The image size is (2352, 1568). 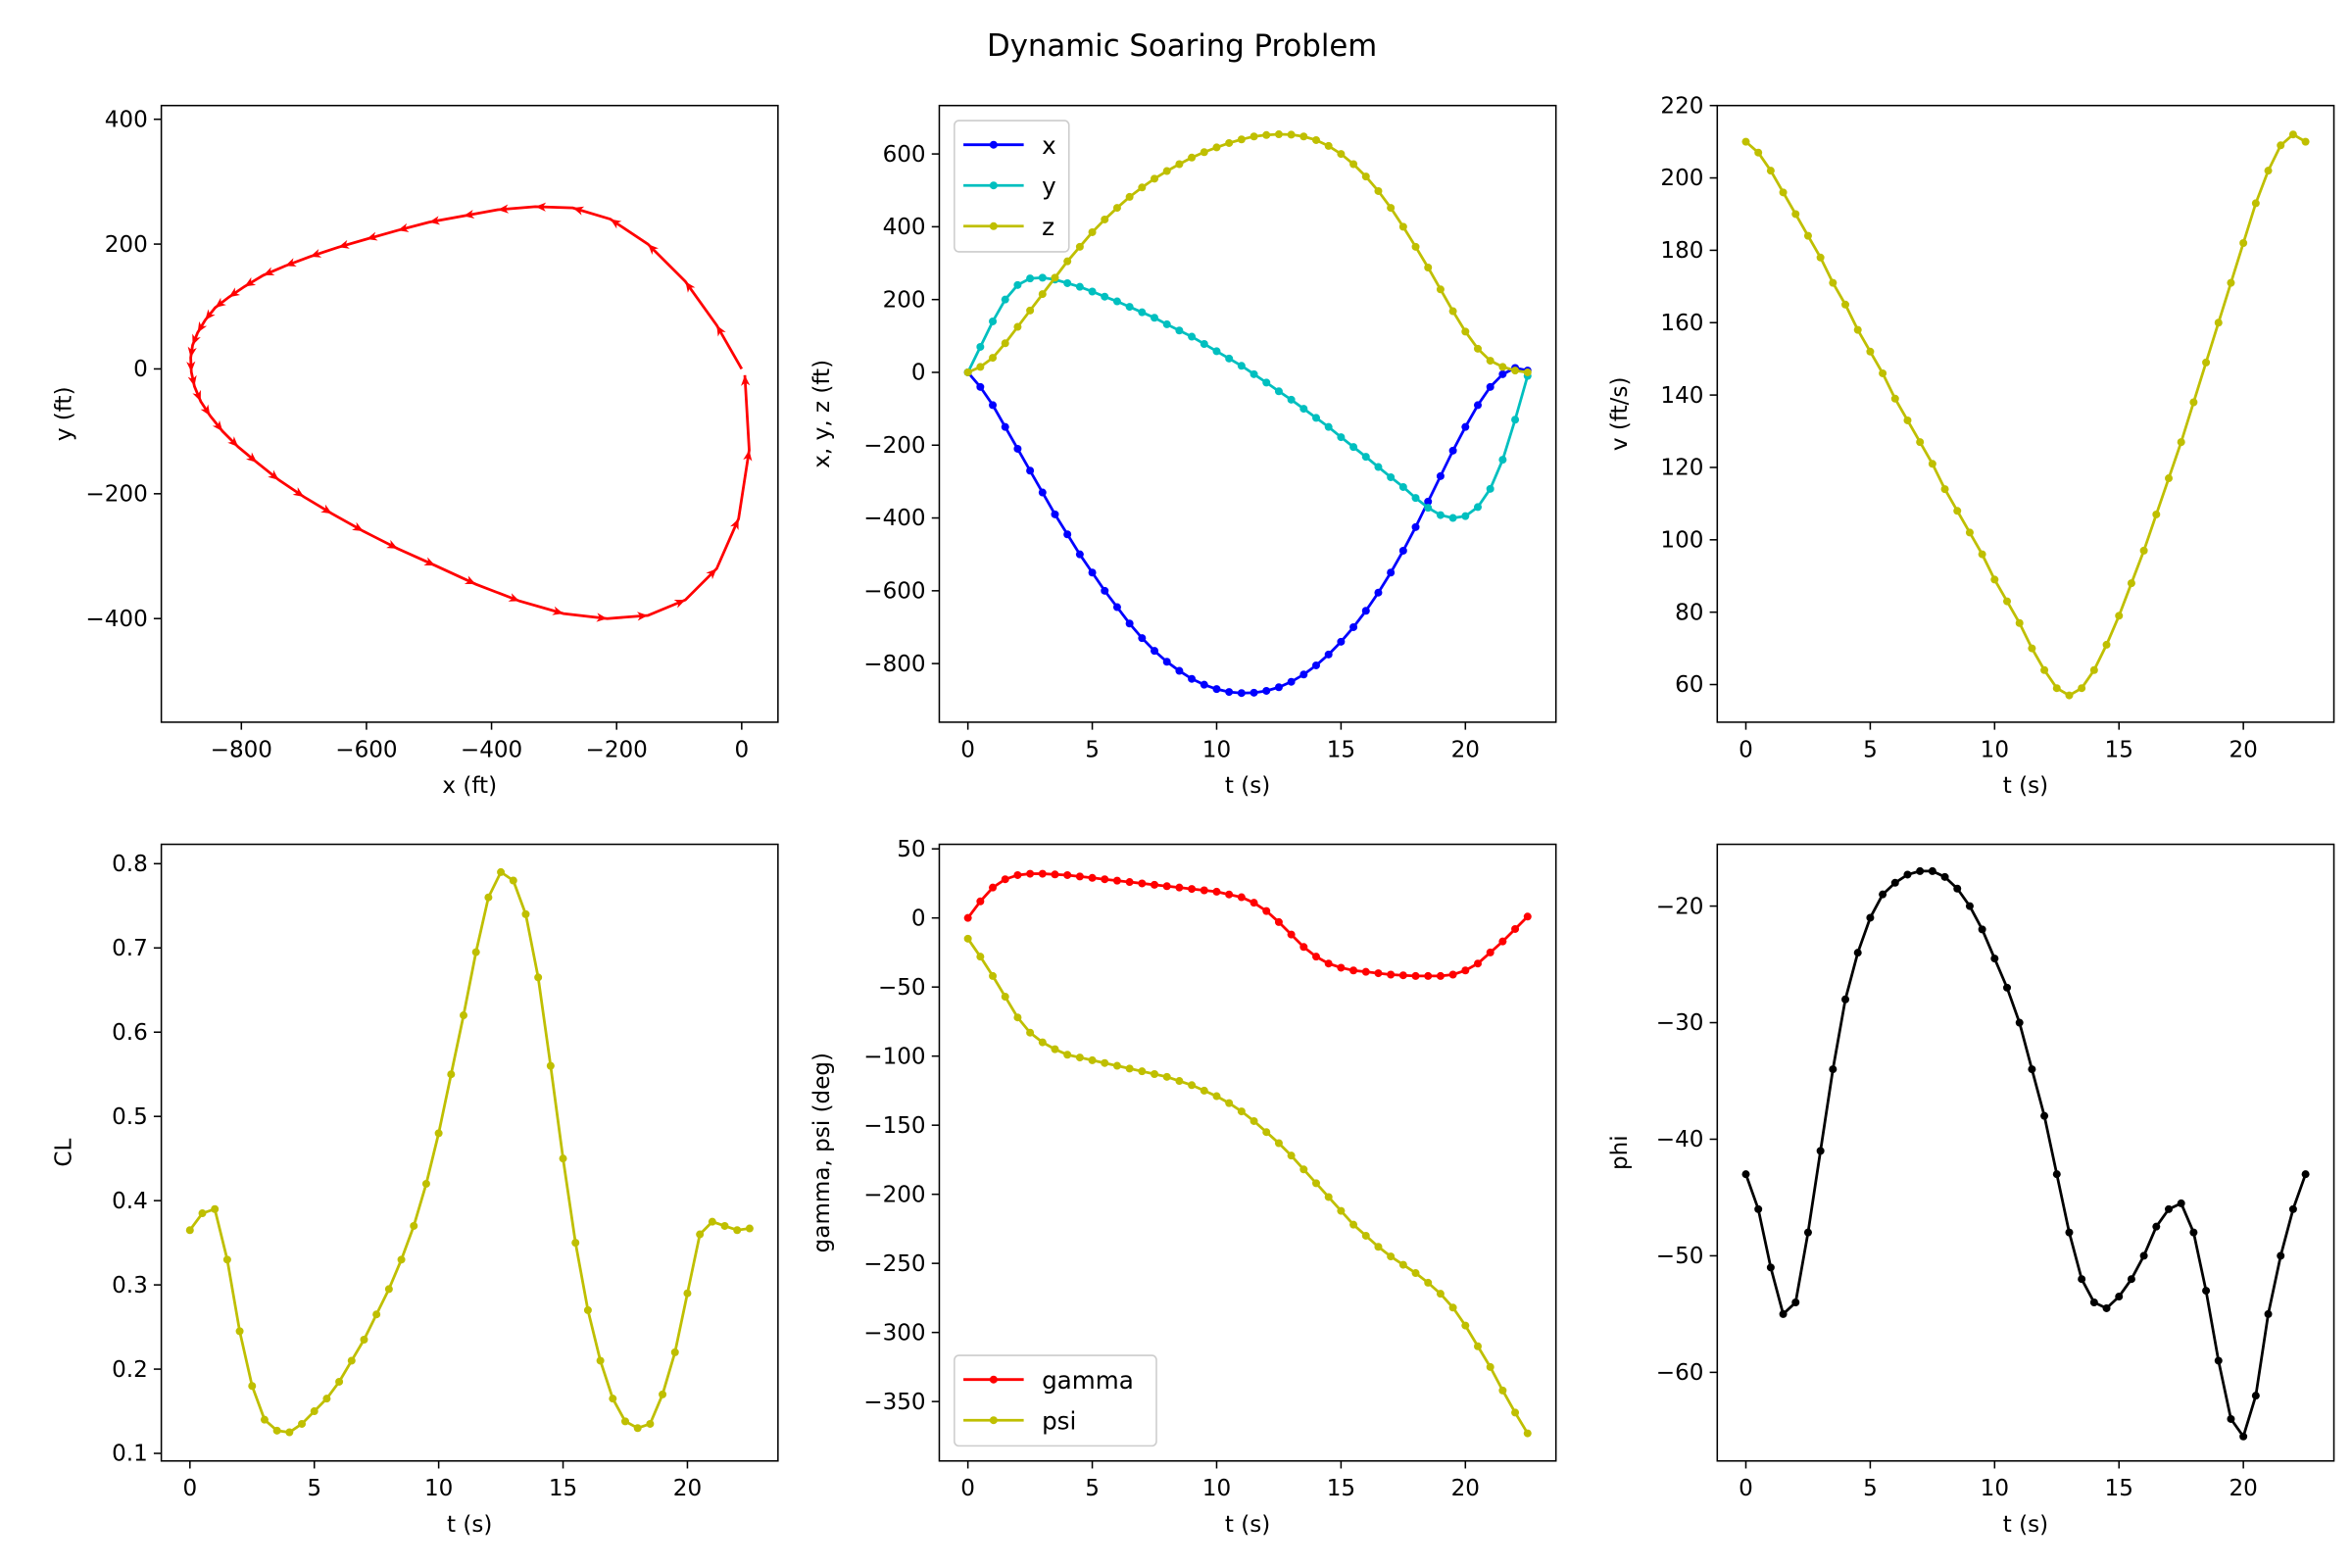 I want to click on y-tick-label: −200, so click(x=894, y=446).